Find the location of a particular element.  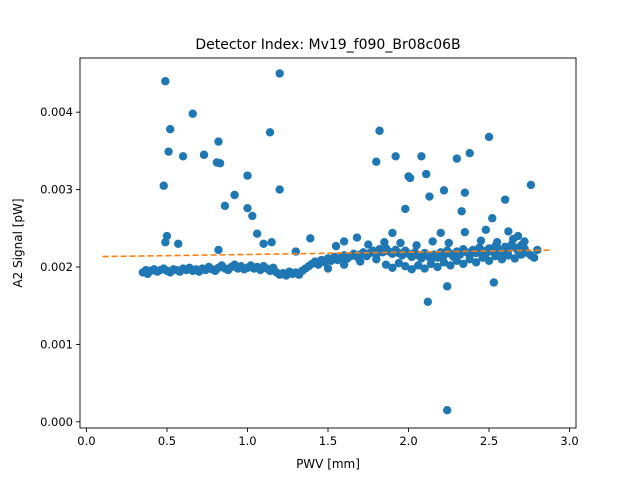

x-tick-label: 0.0 is located at coordinates (86, 441).